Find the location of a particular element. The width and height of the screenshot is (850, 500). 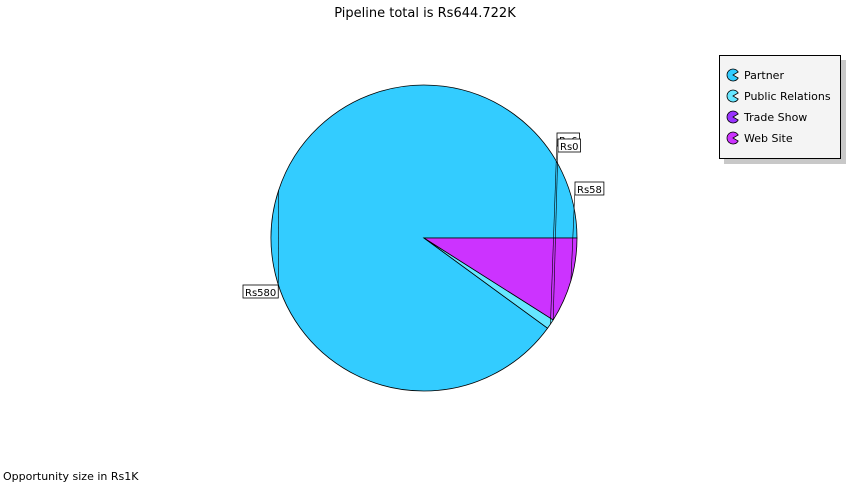

legend-item-partner: Partner is located at coordinates (755, 75).